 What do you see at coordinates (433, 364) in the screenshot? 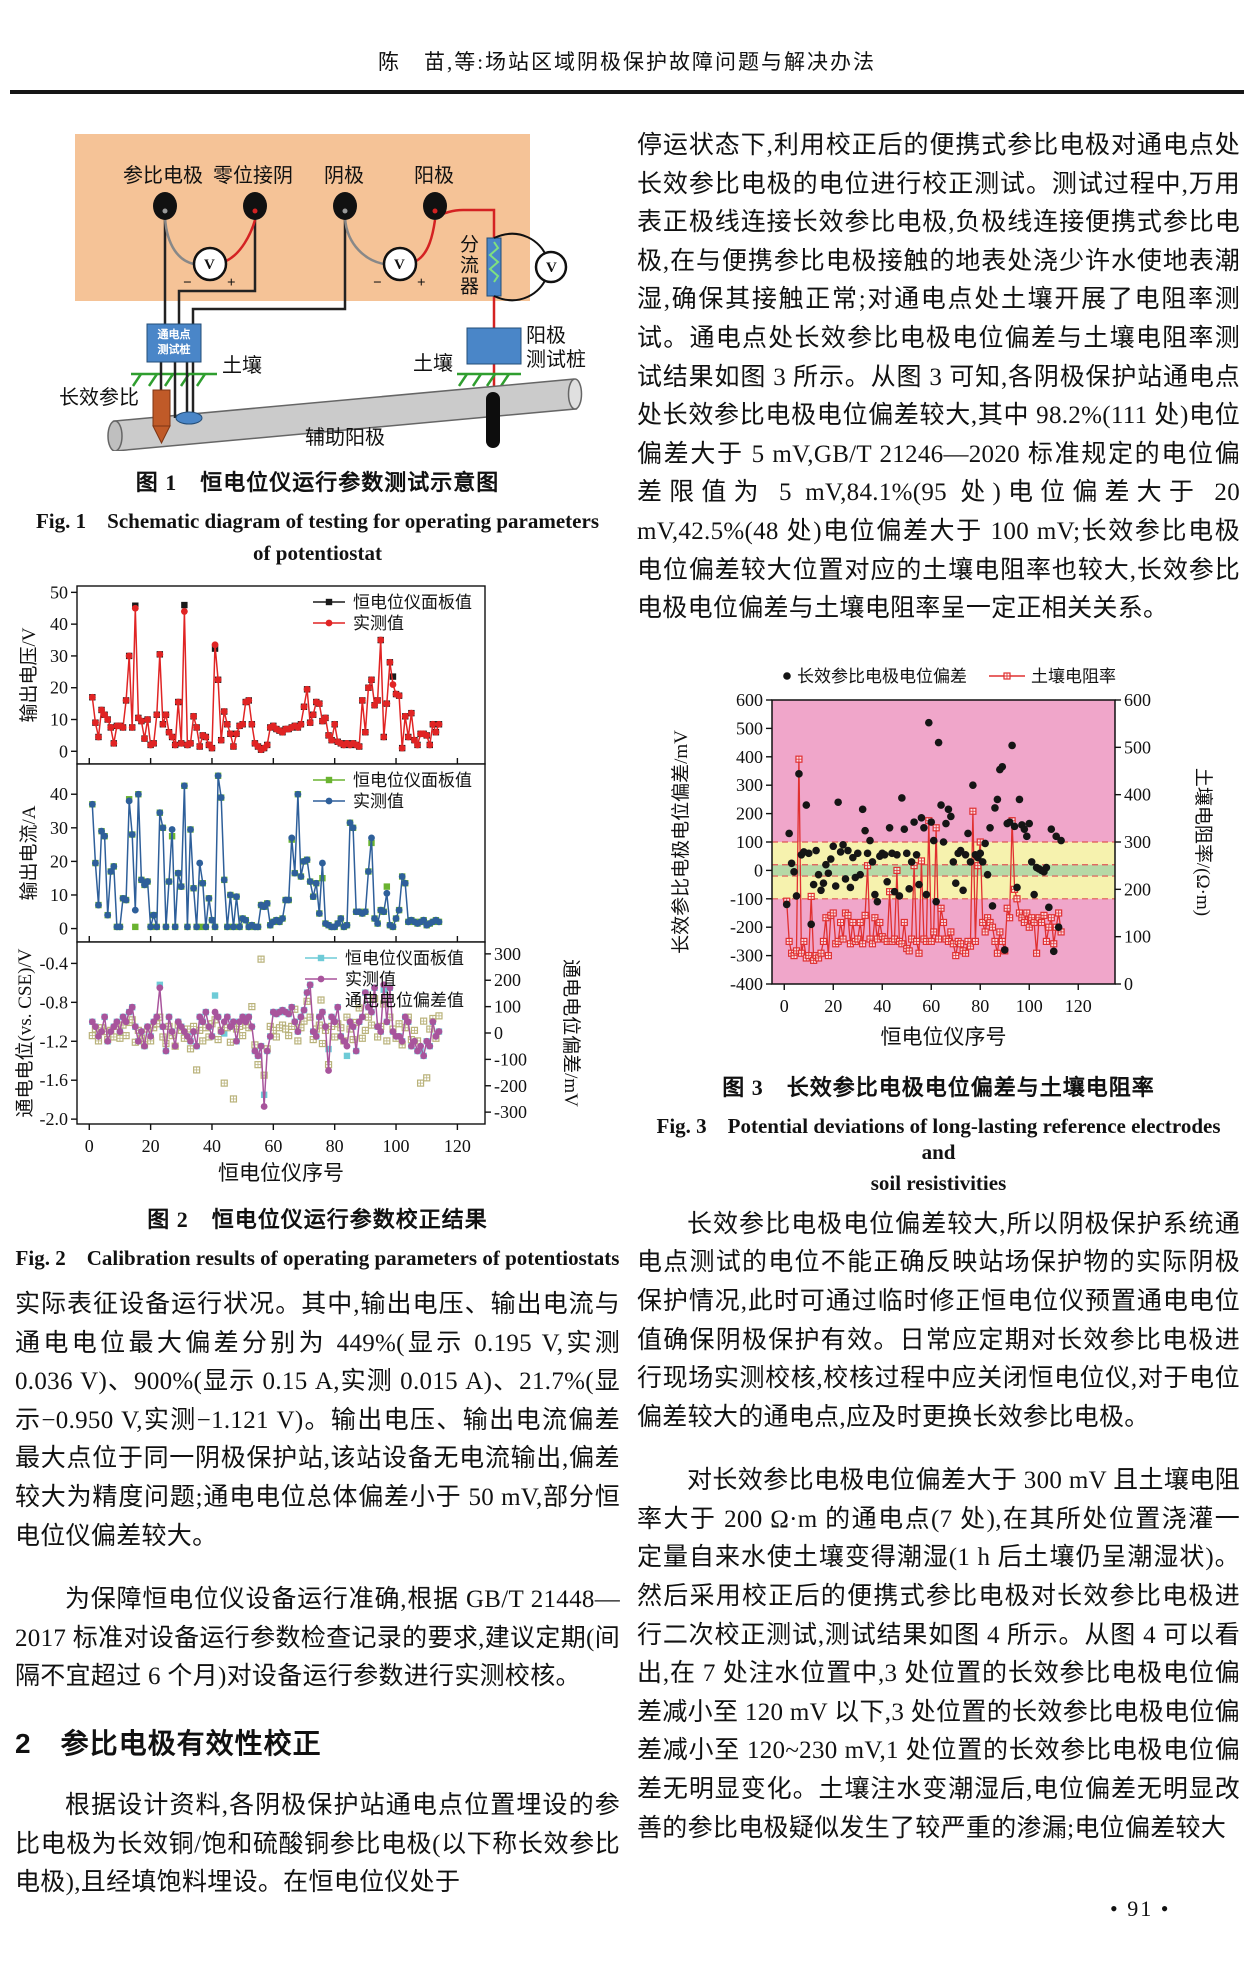
I see `soil-label-right: 土壤` at bounding box center [433, 364].